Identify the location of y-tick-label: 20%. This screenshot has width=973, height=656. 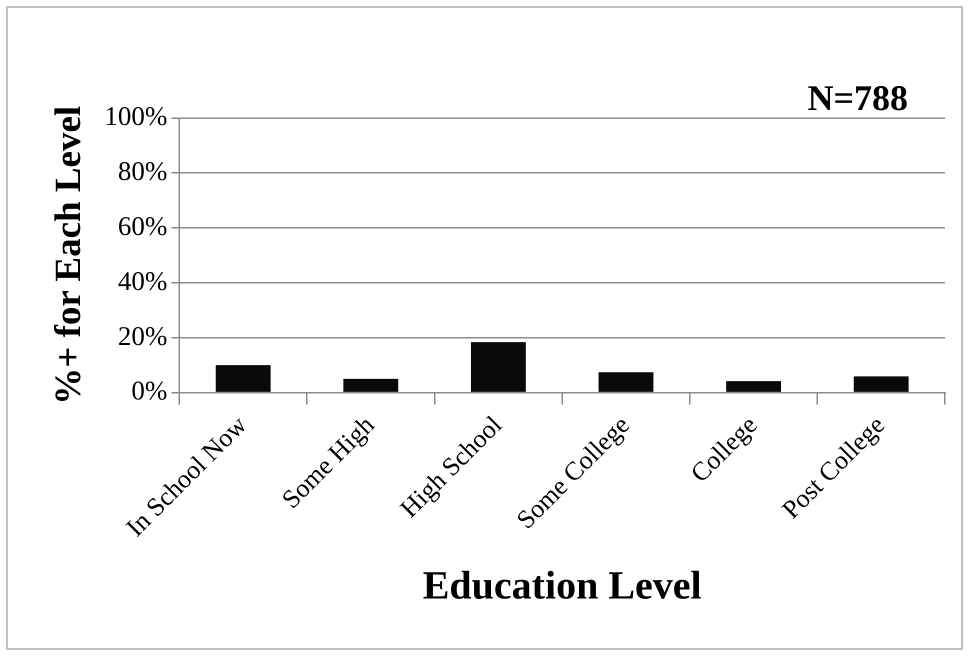
(143, 335).